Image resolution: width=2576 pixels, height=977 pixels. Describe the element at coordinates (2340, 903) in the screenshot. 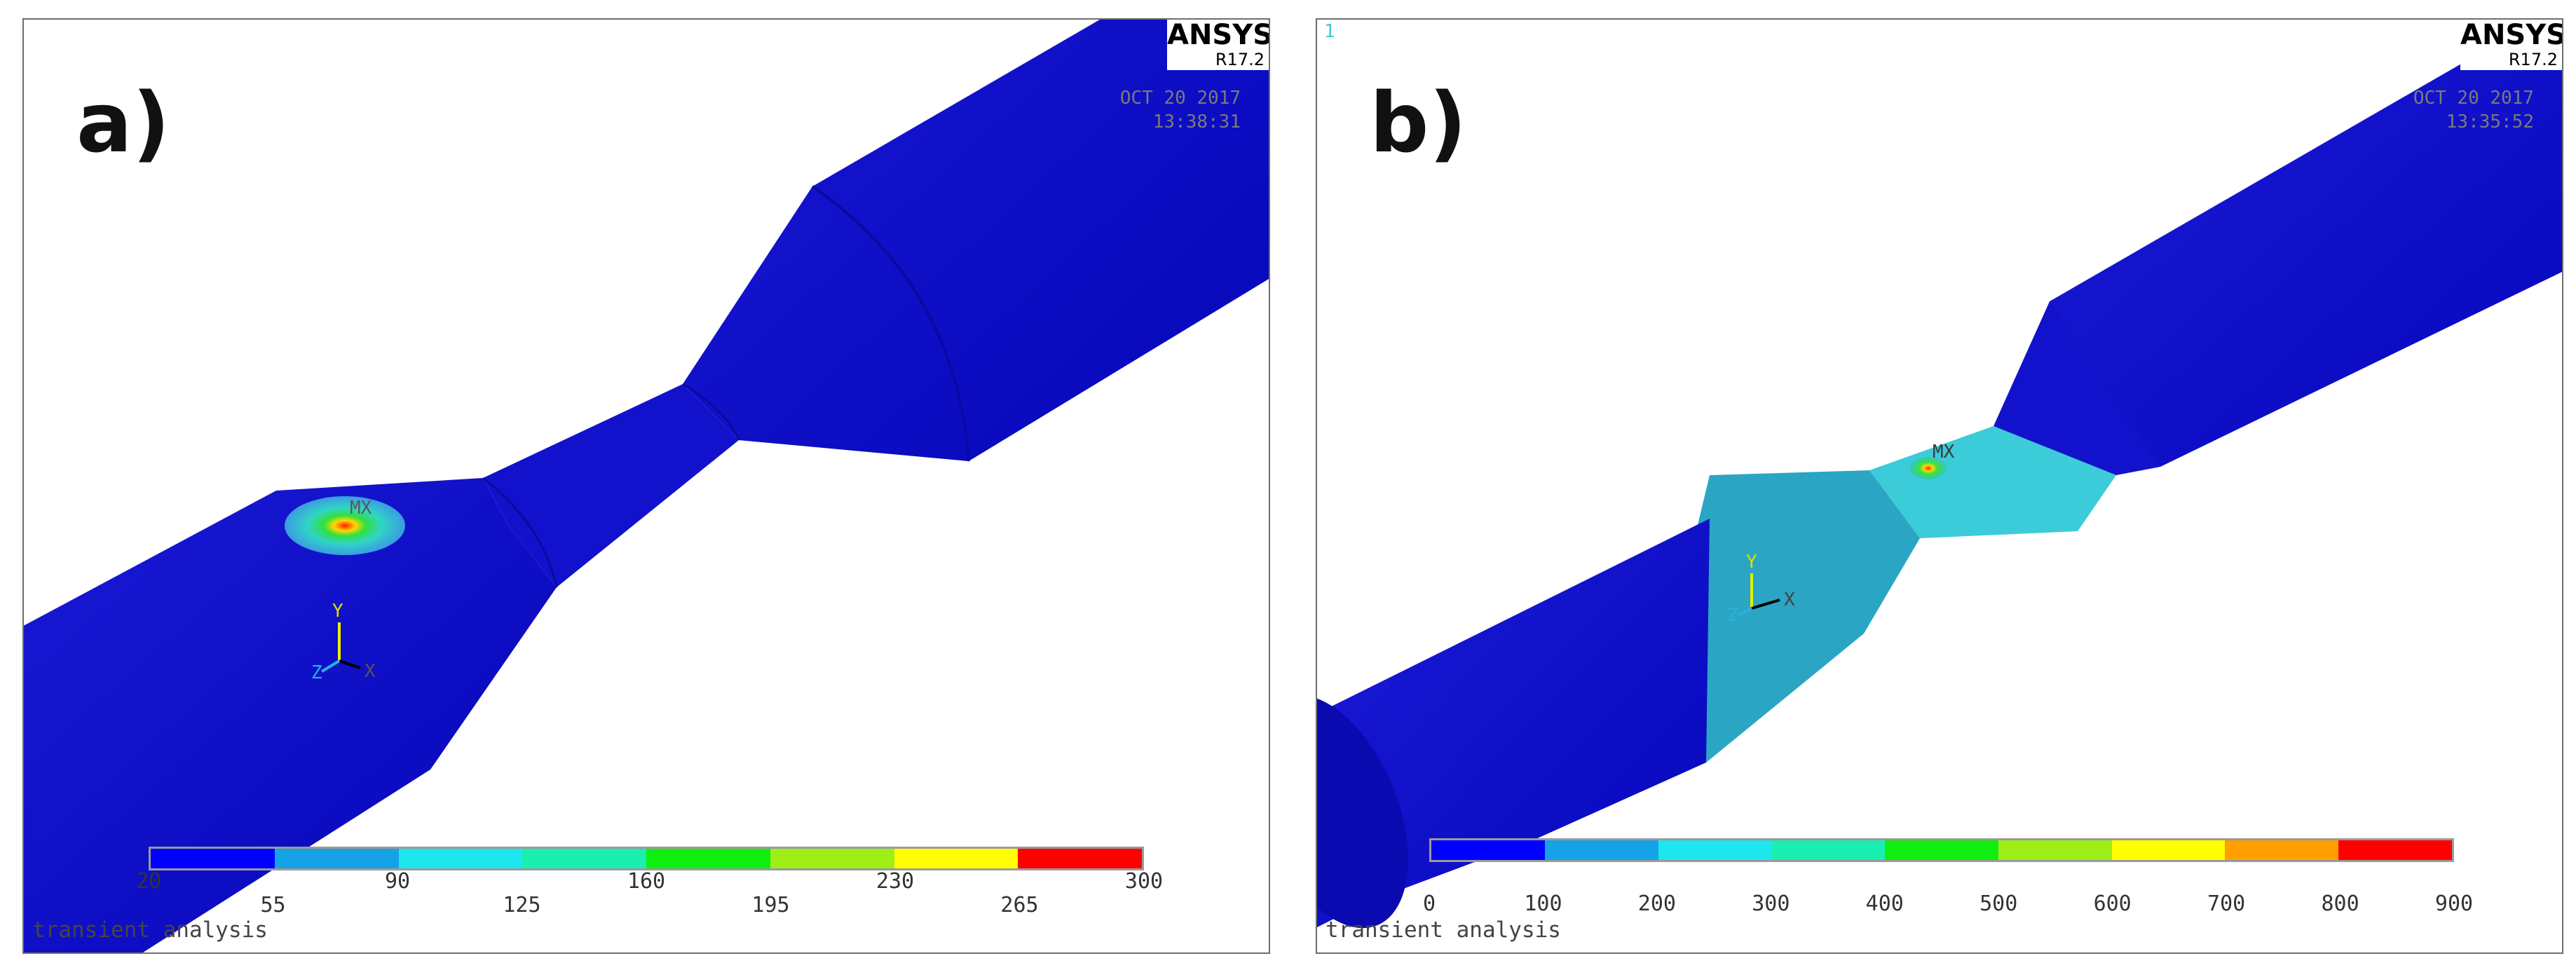

I see `legend-tick-label: 800` at that location.